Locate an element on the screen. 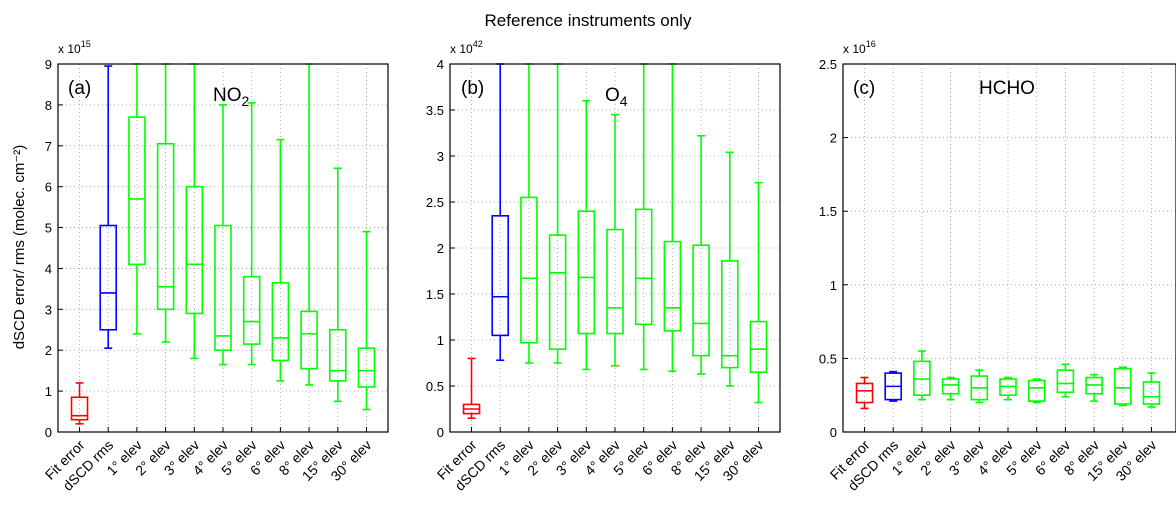 This screenshot has width=1176, height=506. ytick-label-c: 1 is located at coordinates (833, 285).